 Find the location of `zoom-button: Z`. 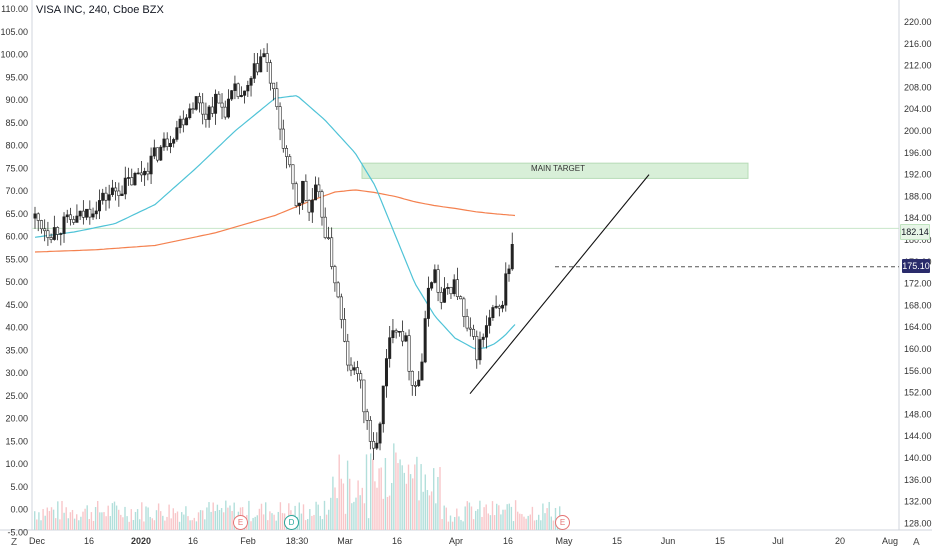

zoom-button: Z is located at coordinates (14, 542).